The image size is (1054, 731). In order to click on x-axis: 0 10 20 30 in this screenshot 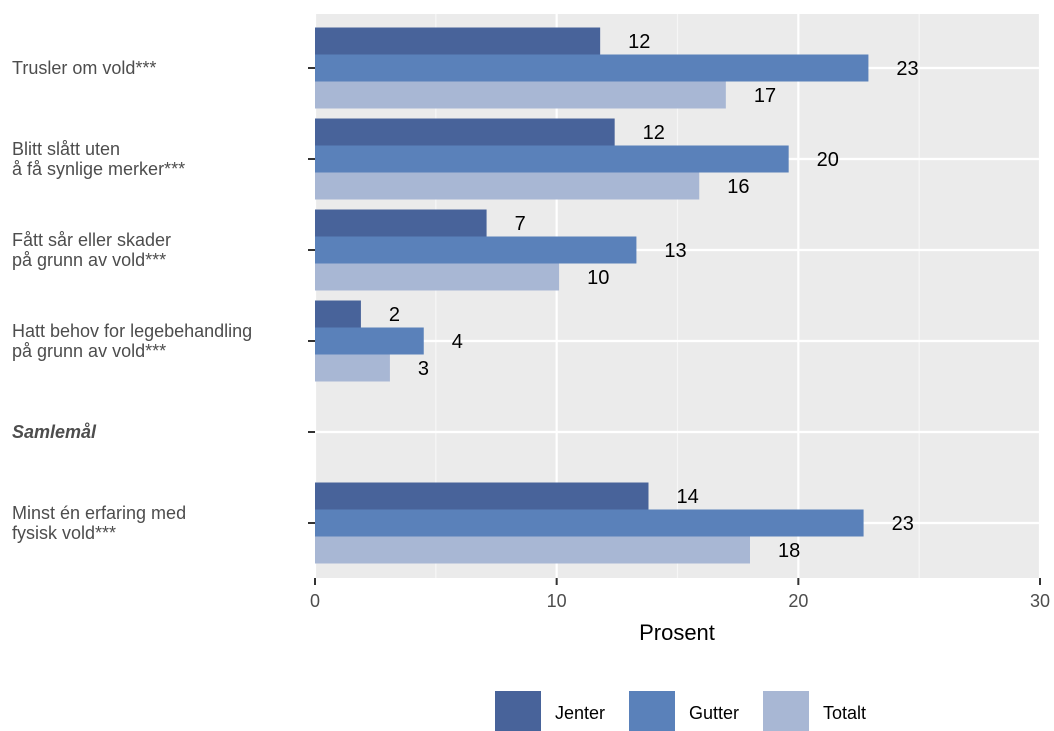, I will do `click(680, 594)`.